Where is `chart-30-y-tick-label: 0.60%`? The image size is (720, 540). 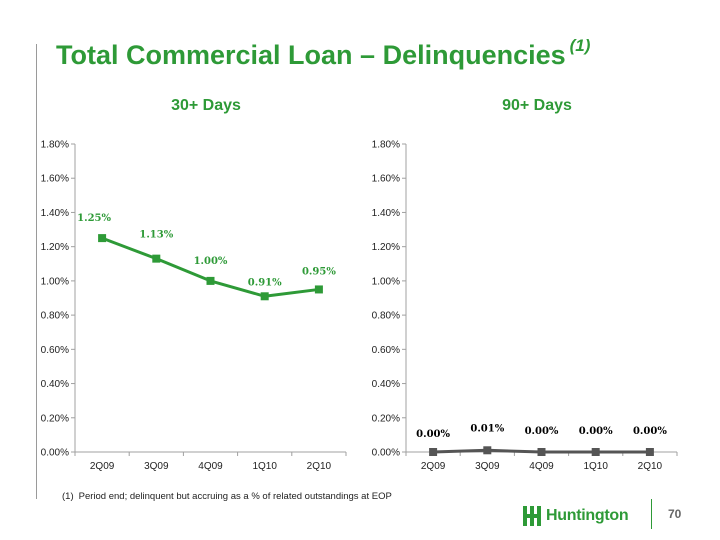
chart-30-y-tick-label: 0.60% is located at coordinates (55, 350).